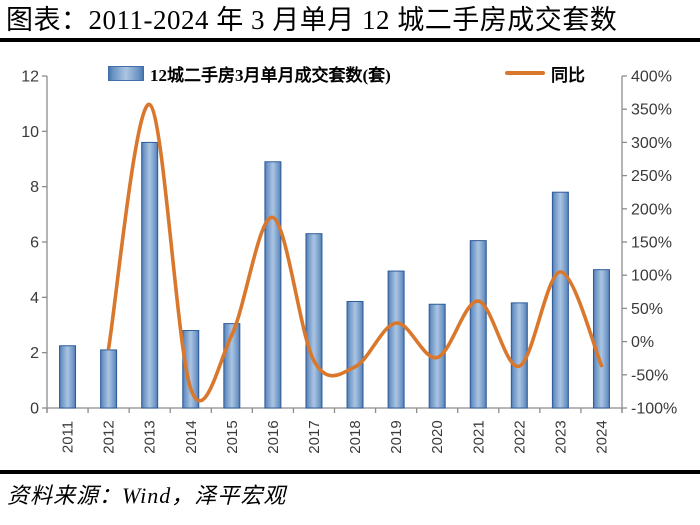  I want to click on left-axis-tick-label: 6, so click(34, 243).